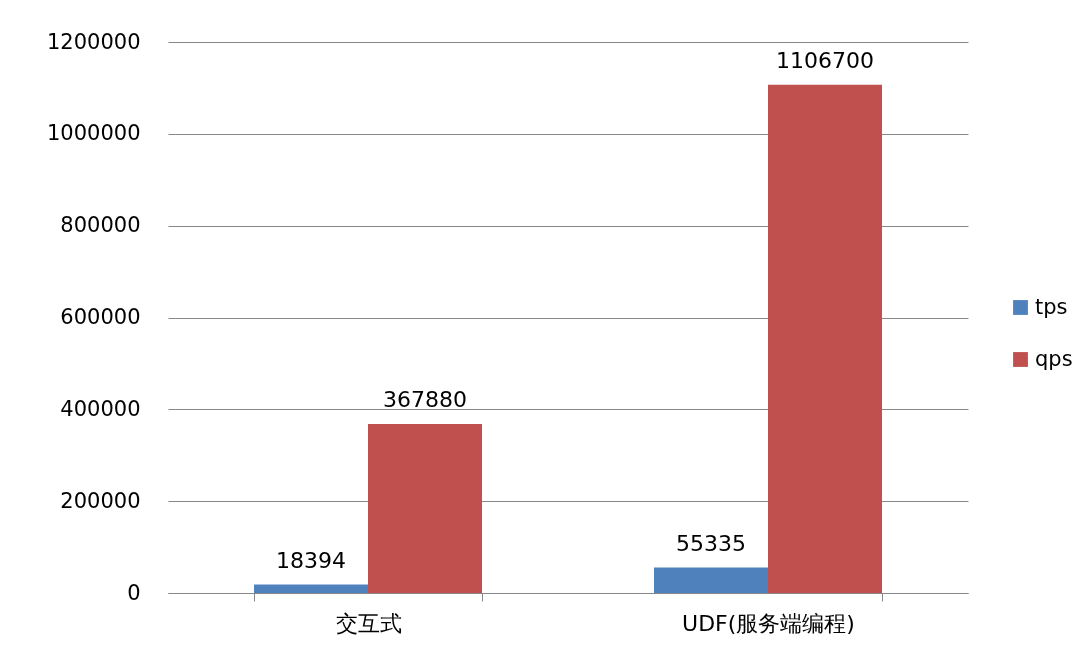  What do you see at coordinates (100, 408) in the screenshot?
I see `y-tick-label: 400000` at bounding box center [100, 408].